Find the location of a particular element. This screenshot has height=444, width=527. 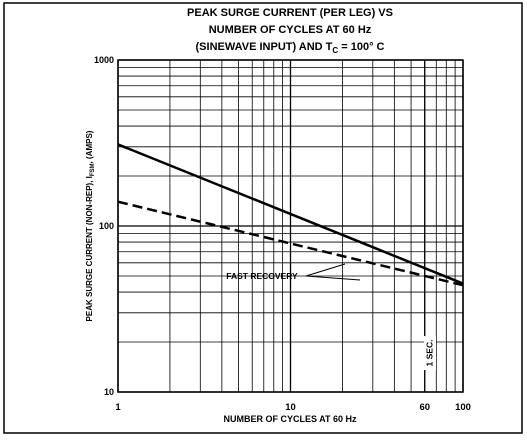

title-text: (SINEWAVE INPUT) AND T is located at coordinates (264, 47).